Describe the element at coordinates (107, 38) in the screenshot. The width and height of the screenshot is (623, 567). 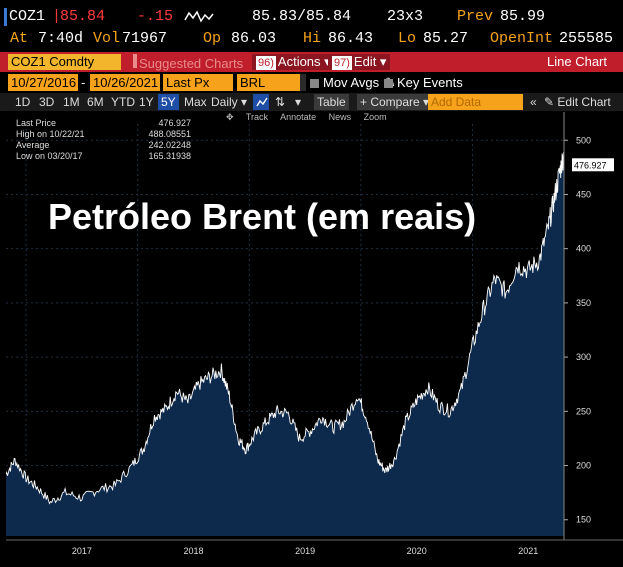
I see `volume-label: Vol` at that location.